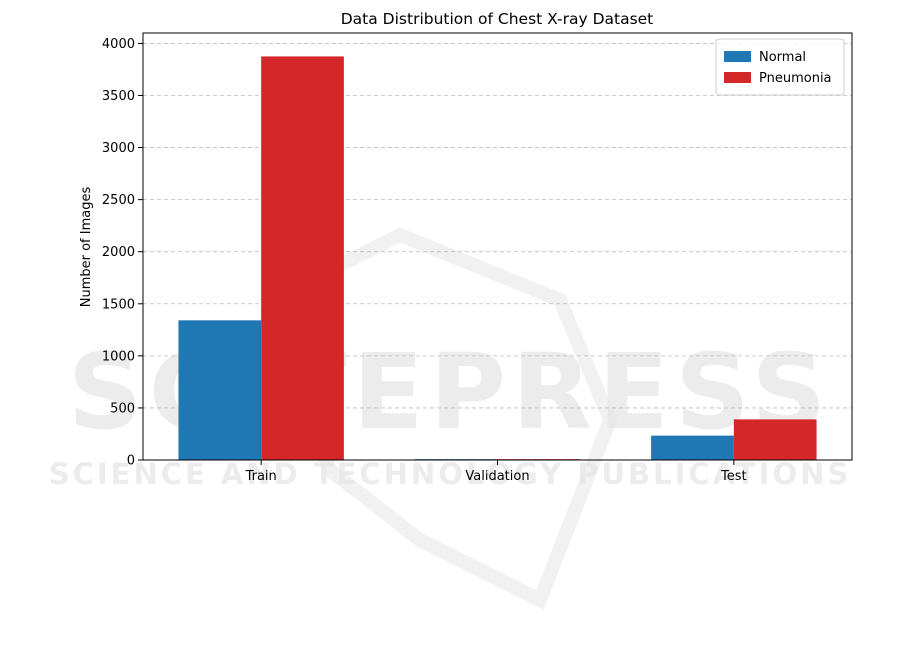  I want to click on y-tick-label: 500, so click(122, 408).